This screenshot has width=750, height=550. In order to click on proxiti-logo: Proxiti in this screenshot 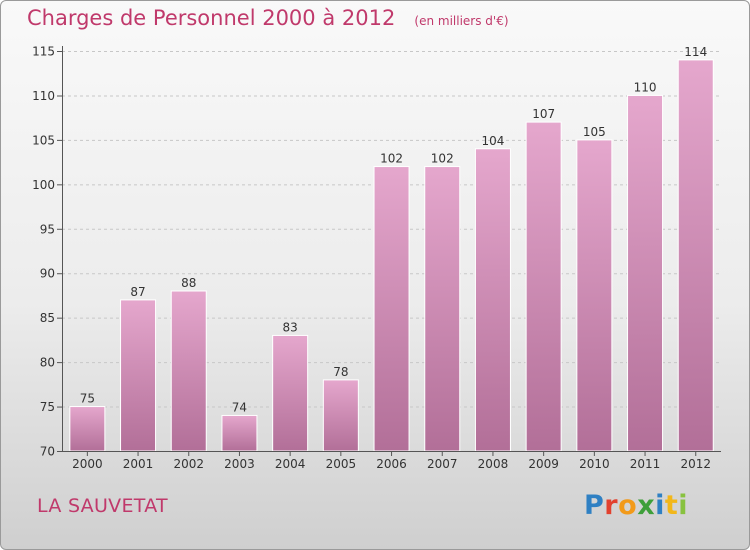, I will do `click(636, 505)`.